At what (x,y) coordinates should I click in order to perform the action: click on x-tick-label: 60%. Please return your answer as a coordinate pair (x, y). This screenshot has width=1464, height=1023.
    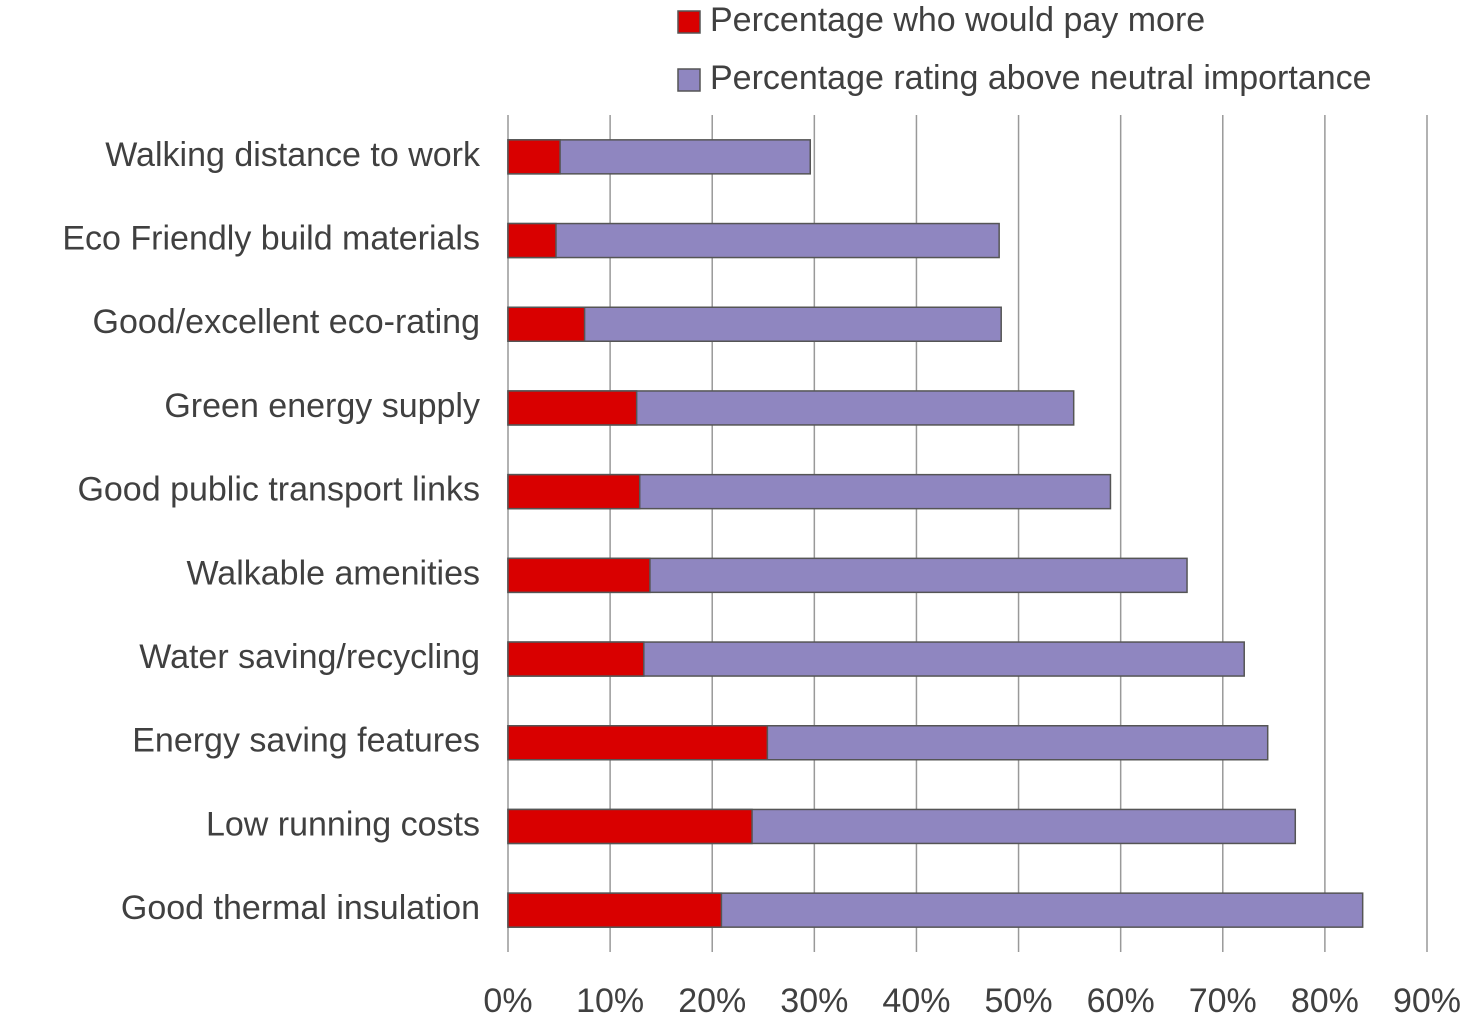
    Looking at the image, I should click on (1121, 1001).